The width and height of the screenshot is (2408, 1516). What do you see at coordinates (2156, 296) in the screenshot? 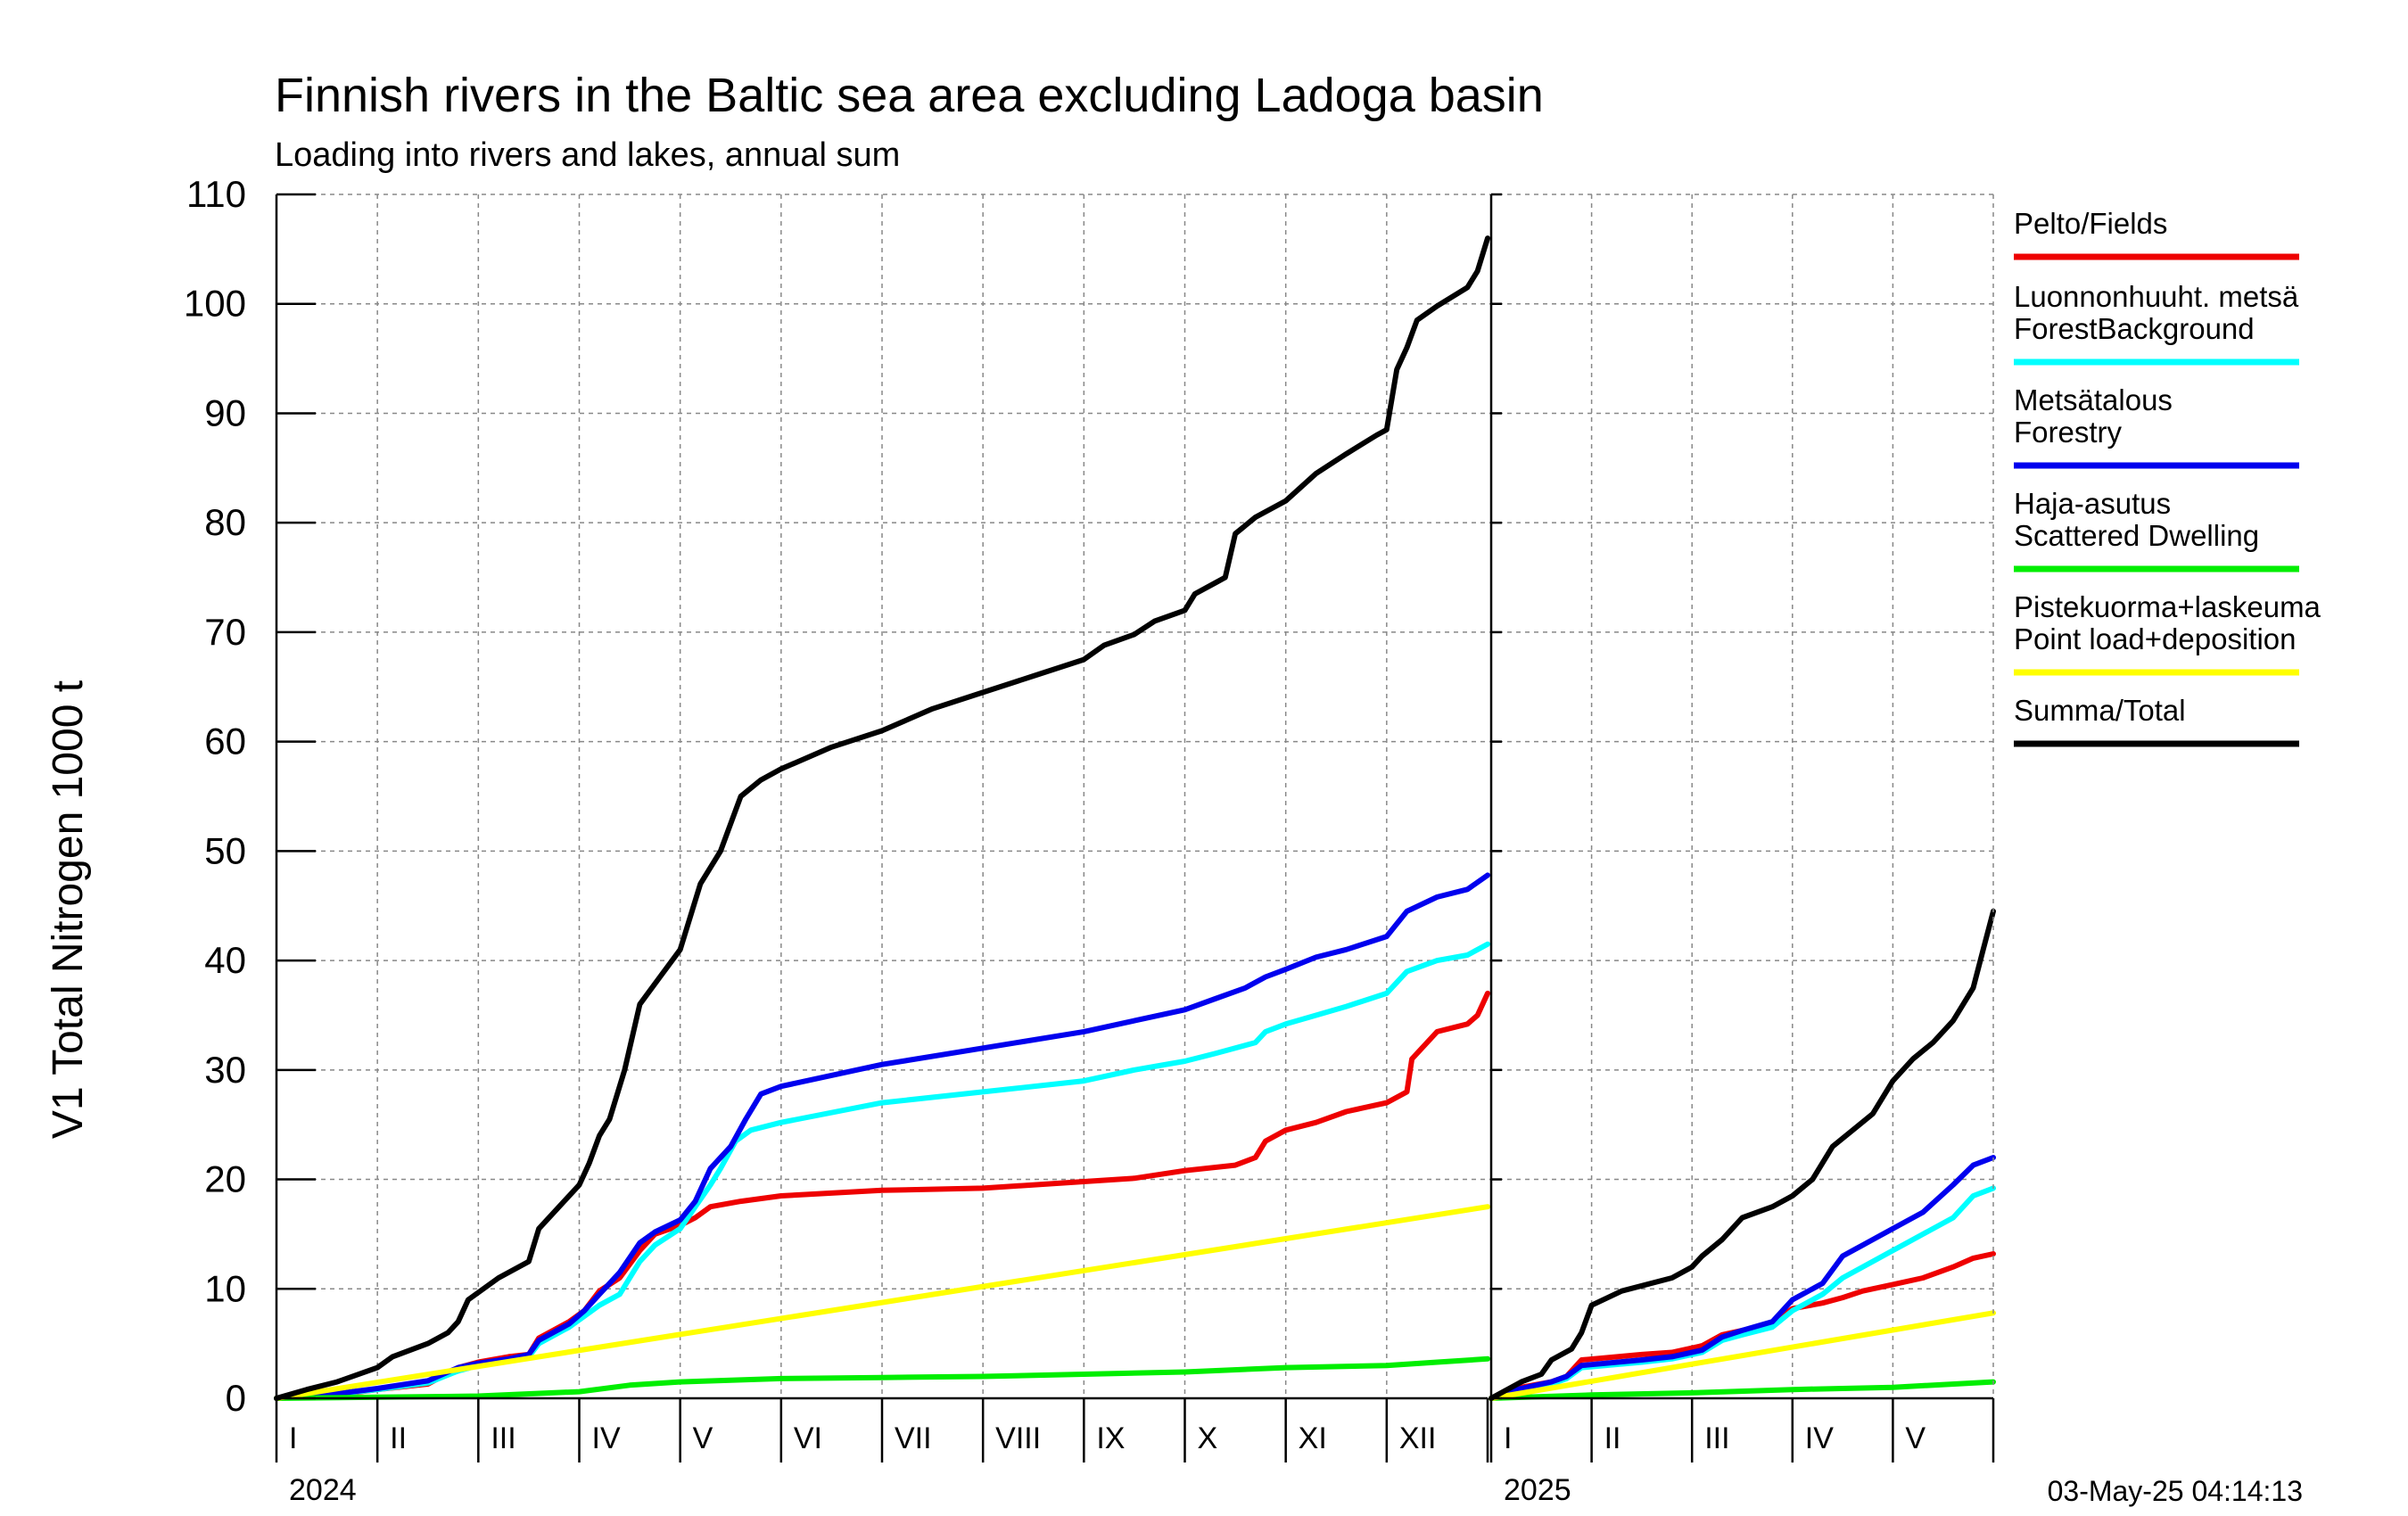
I see `legend-label-forest_background: Luonnonhuuht. metsä` at bounding box center [2156, 296].